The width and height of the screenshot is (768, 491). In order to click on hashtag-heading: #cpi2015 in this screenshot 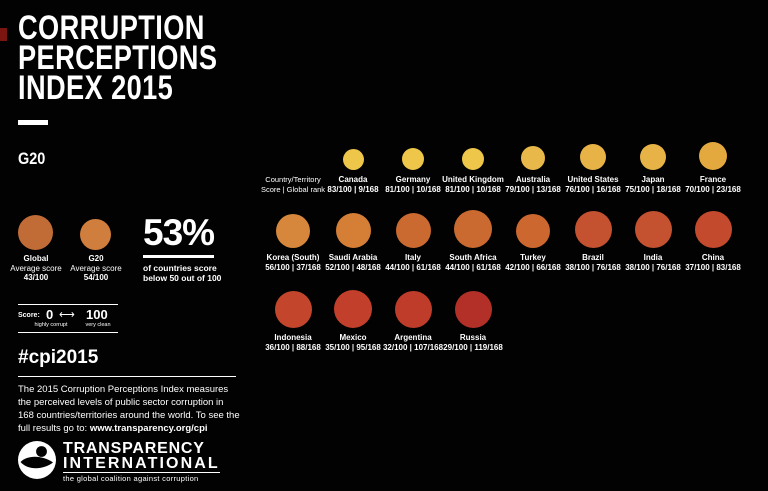, I will do `click(58, 357)`.